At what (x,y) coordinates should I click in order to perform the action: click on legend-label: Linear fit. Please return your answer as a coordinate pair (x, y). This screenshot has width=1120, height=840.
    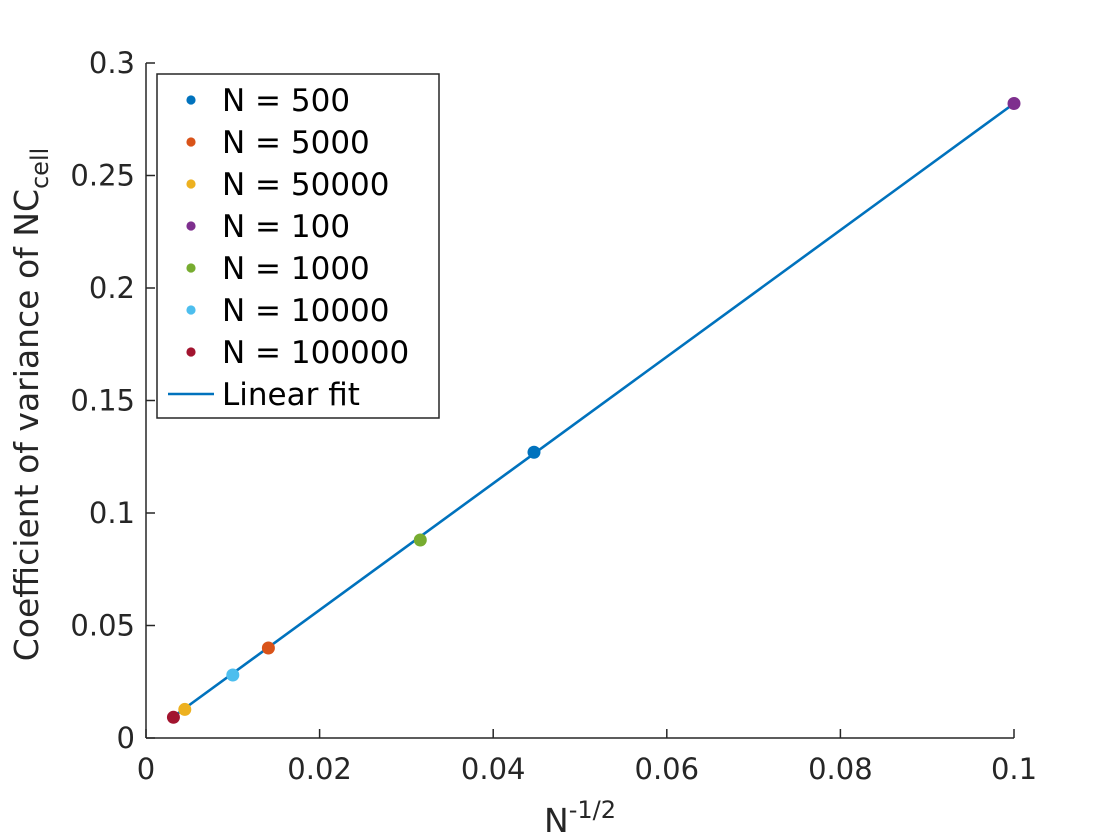
    Looking at the image, I should click on (291, 395).